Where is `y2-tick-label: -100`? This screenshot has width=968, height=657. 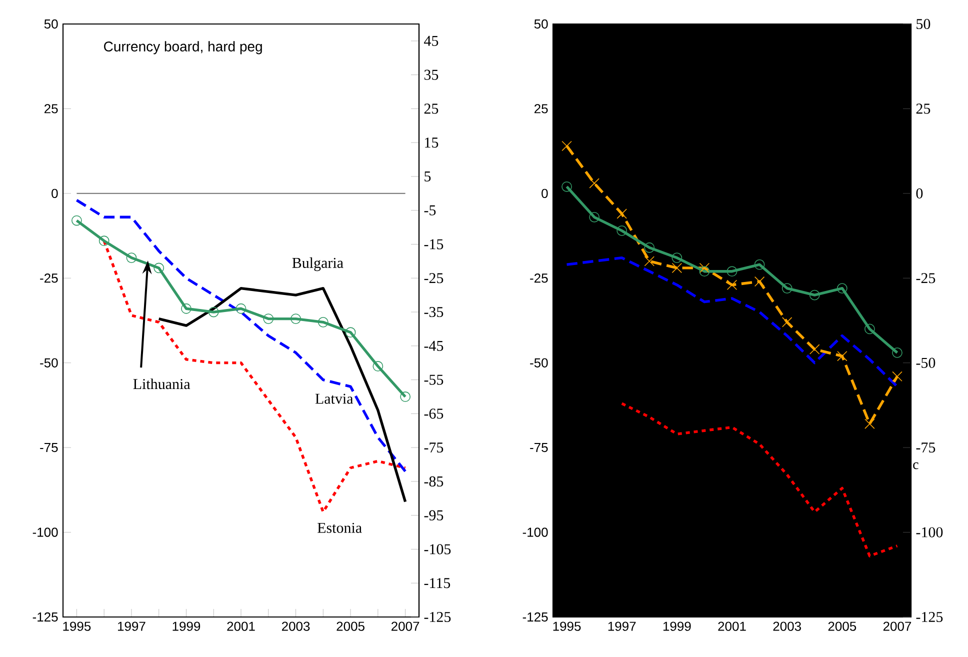 y2-tick-label: -100 is located at coordinates (535, 532).